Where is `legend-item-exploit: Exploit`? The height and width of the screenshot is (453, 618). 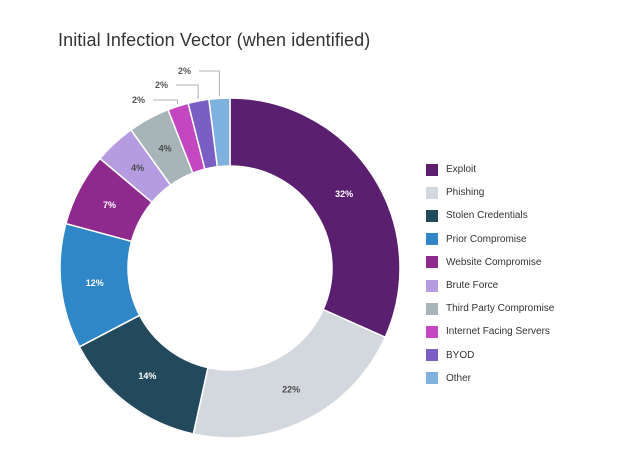
legend-item-exploit: Exploit is located at coordinates (490, 169).